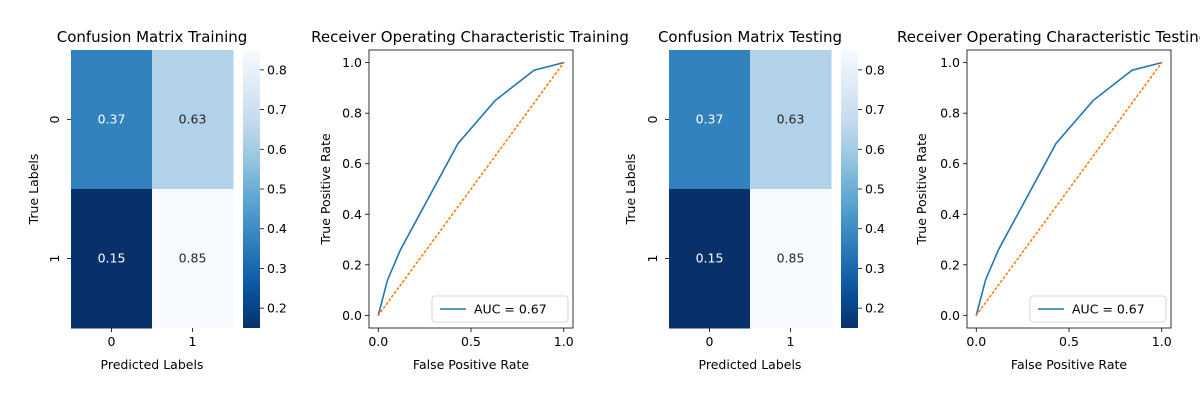 The image size is (1200, 400). What do you see at coordinates (325, 189) in the screenshot?
I see `roc-training-ylabel: True Positive Rate` at bounding box center [325, 189].